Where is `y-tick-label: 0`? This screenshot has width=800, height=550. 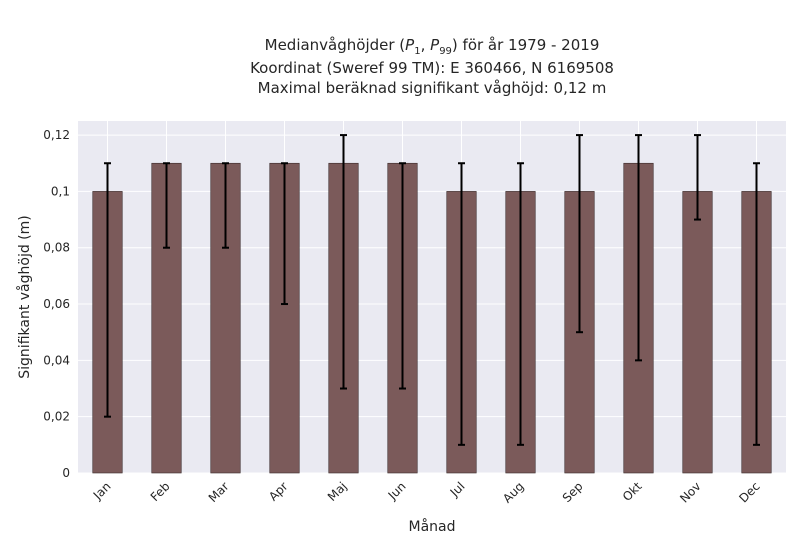 y-tick-label: 0 is located at coordinates (66, 473).